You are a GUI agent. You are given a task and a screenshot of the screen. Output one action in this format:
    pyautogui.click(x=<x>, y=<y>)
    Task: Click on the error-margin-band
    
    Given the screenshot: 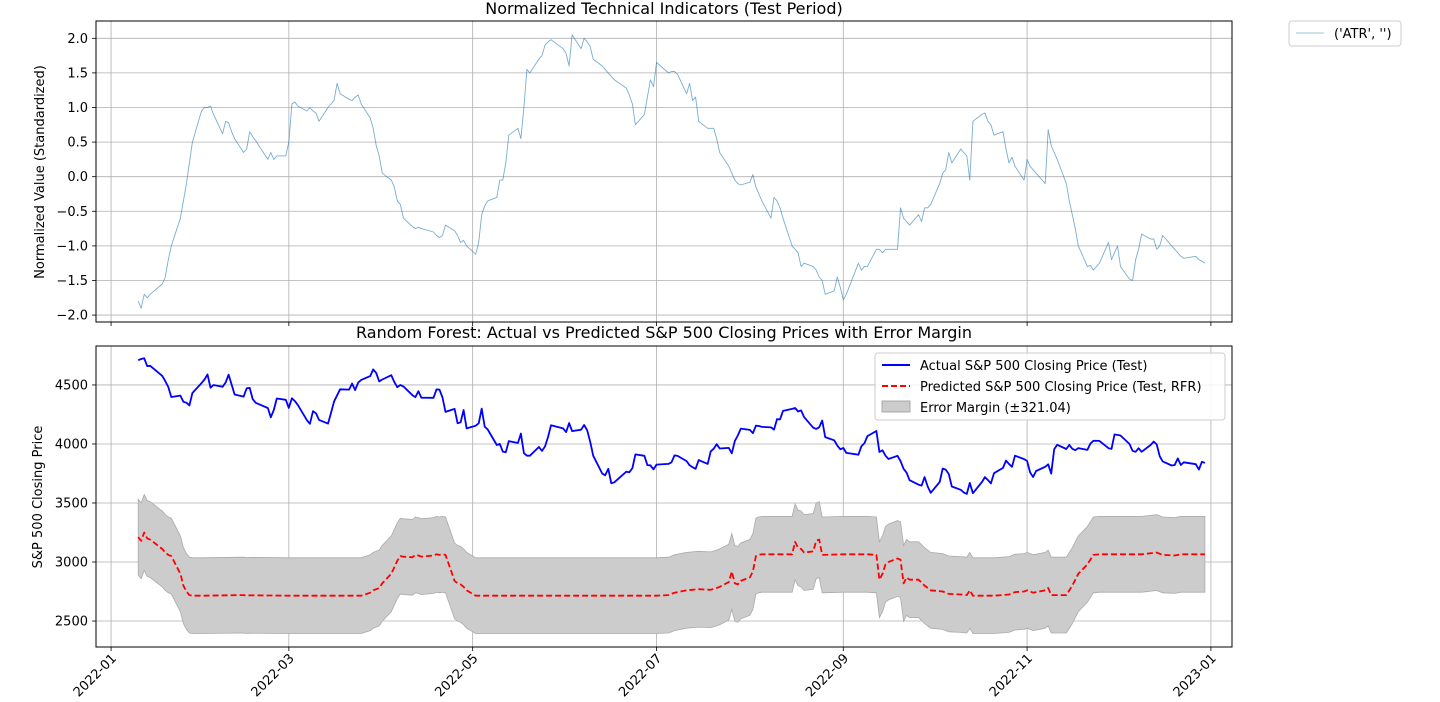 What is the action you would take?
    pyautogui.click(x=671, y=563)
    